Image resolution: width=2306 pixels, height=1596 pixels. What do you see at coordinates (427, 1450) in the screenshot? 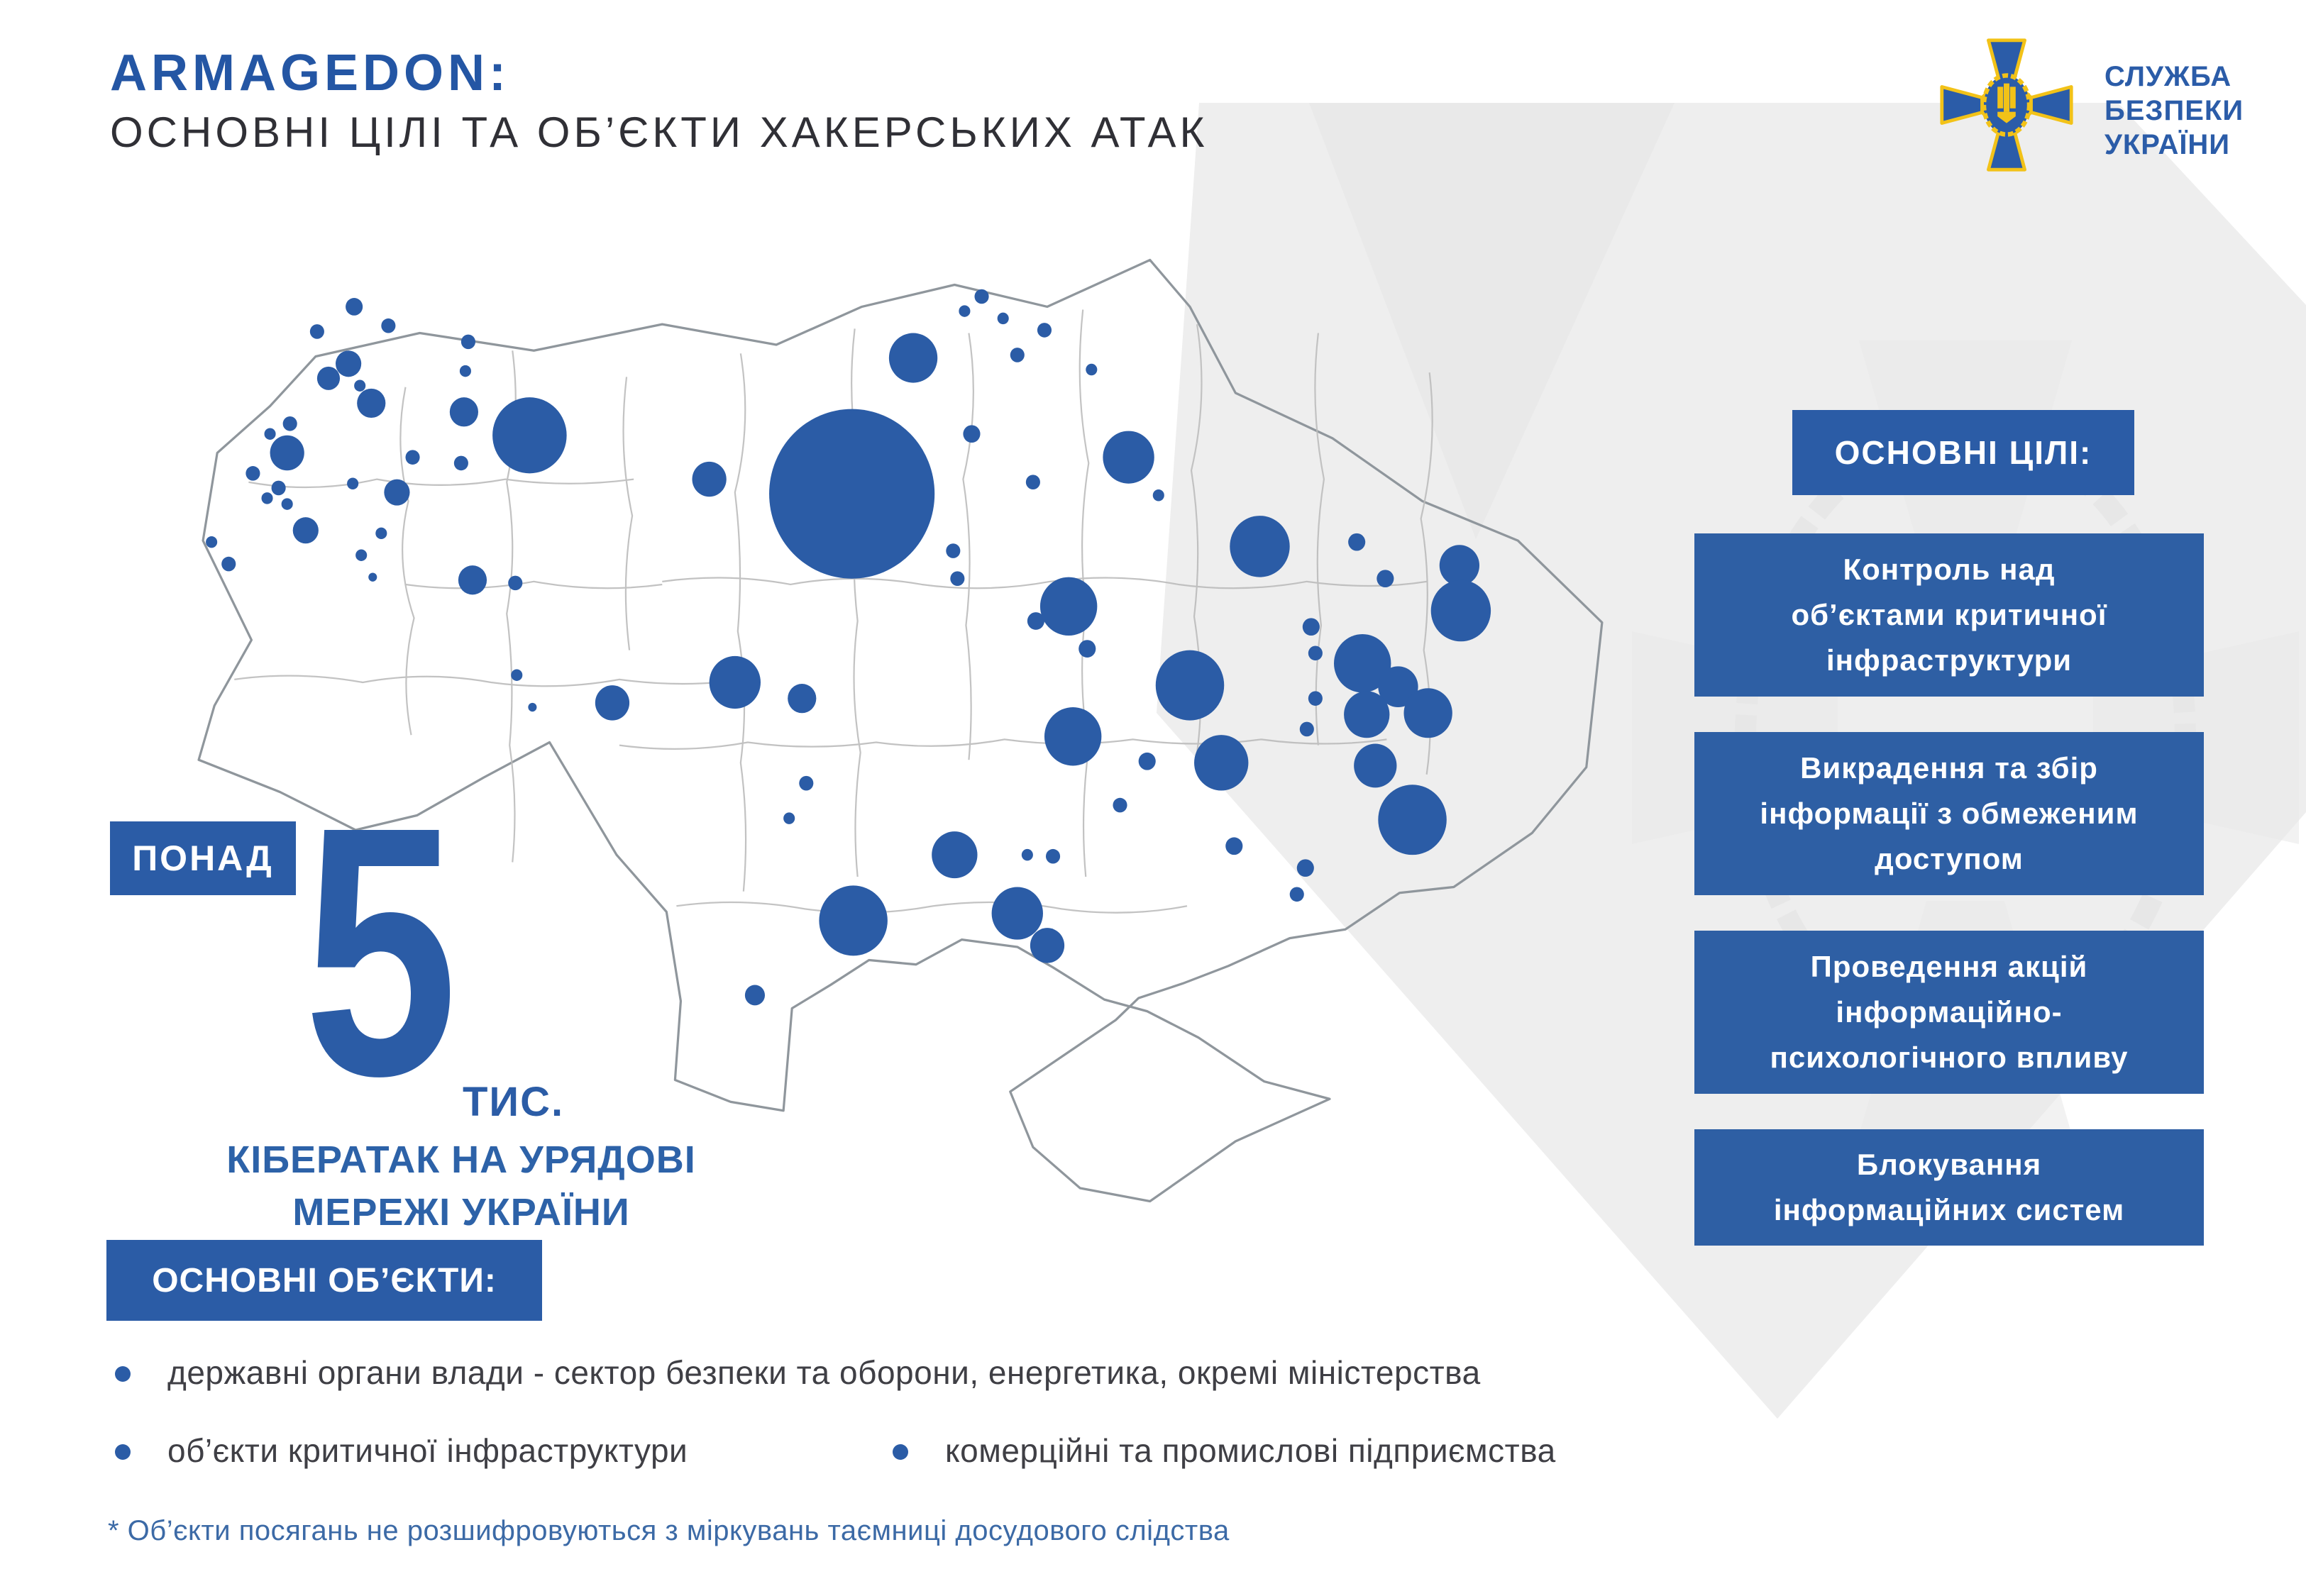
I see `object-item-label: об’єкти критичної інфраструктури` at bounding box center [427, 1450].